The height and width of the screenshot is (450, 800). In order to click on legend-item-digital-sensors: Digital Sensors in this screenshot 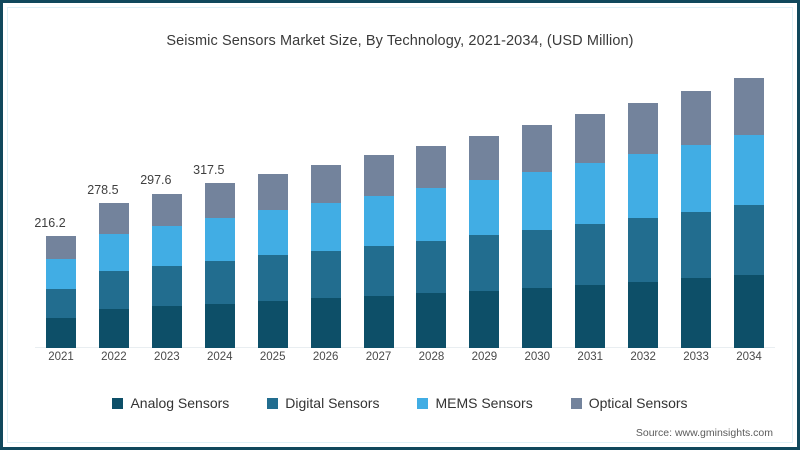, I will do `click(323, 403)`.